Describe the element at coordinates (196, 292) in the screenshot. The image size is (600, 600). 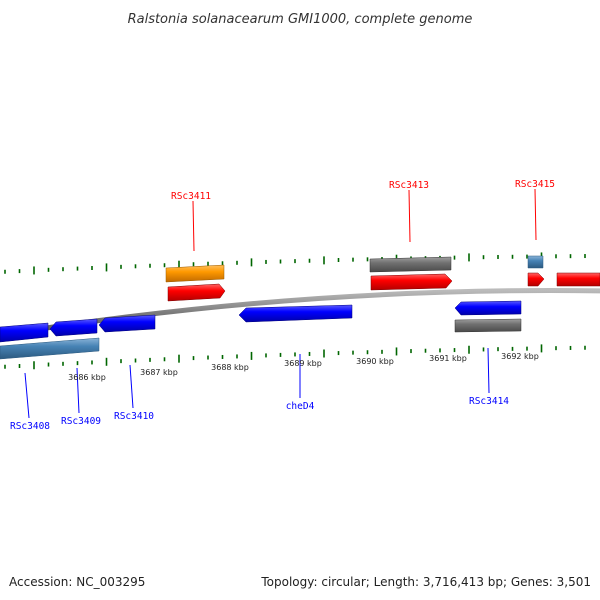
I see `gene-rsc3411-arrow` at that location.